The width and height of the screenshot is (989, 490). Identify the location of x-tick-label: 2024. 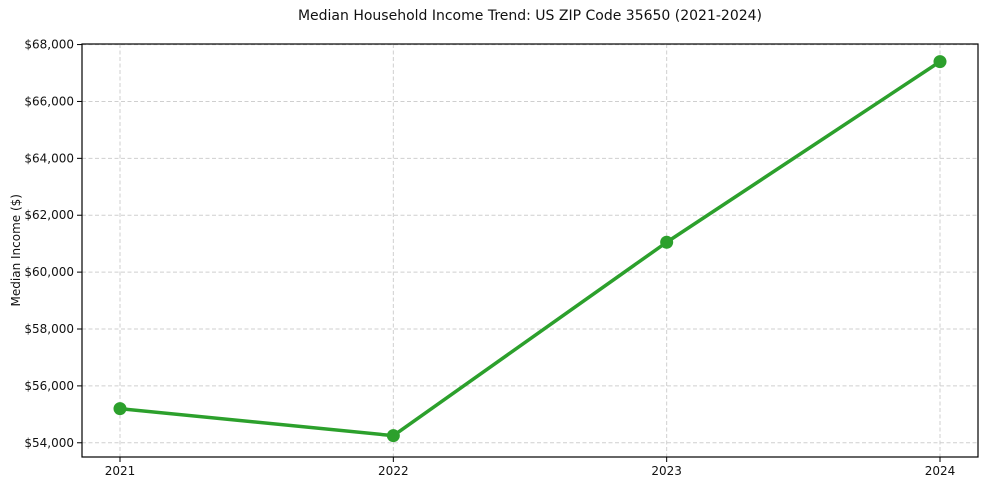
(940, 471).